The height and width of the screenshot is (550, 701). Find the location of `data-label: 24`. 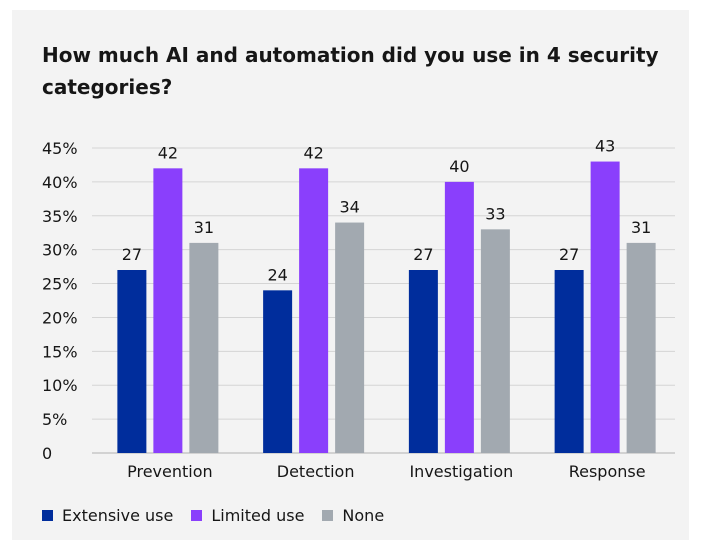

data-label: 24 is located at coordinates (277, 274).